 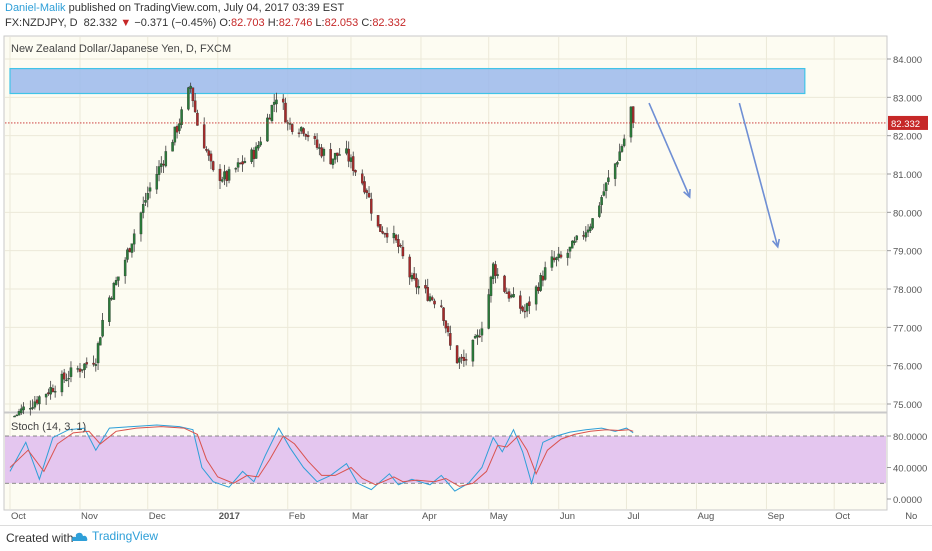 I want to click on price-axis-label: 81.000, so click(x=907, y=175).